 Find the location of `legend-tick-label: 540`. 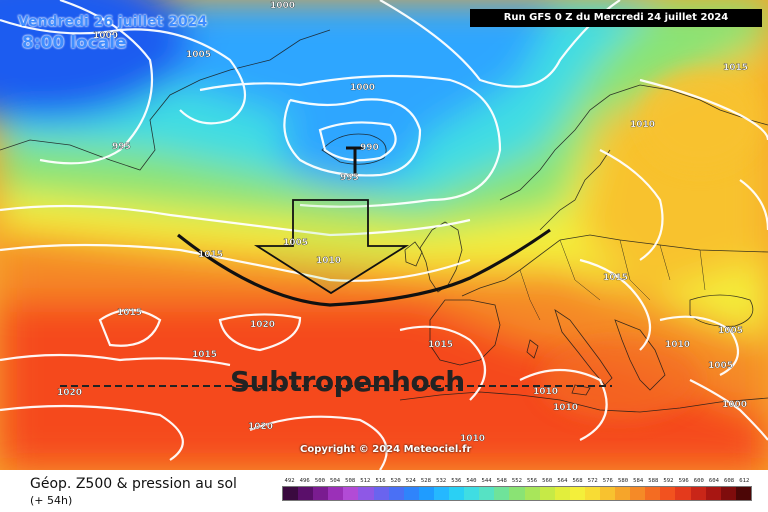

legend-tick-label: 540 is located at coordinates (471, 481).